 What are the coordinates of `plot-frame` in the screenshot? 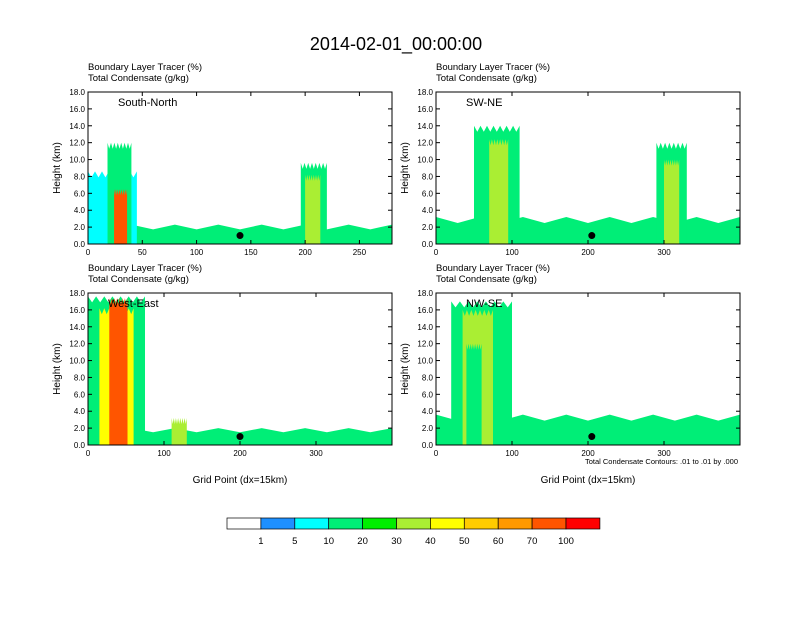 It's located at (240, 168).